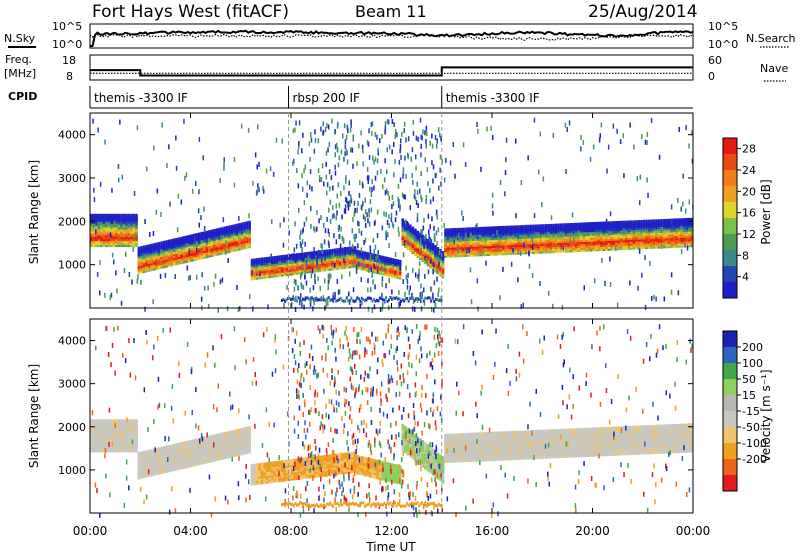  What do you see at coordinates (771, 38) in the screenshot?
I see `noise-search-label: N.Search` at bounding box center [771, 38].